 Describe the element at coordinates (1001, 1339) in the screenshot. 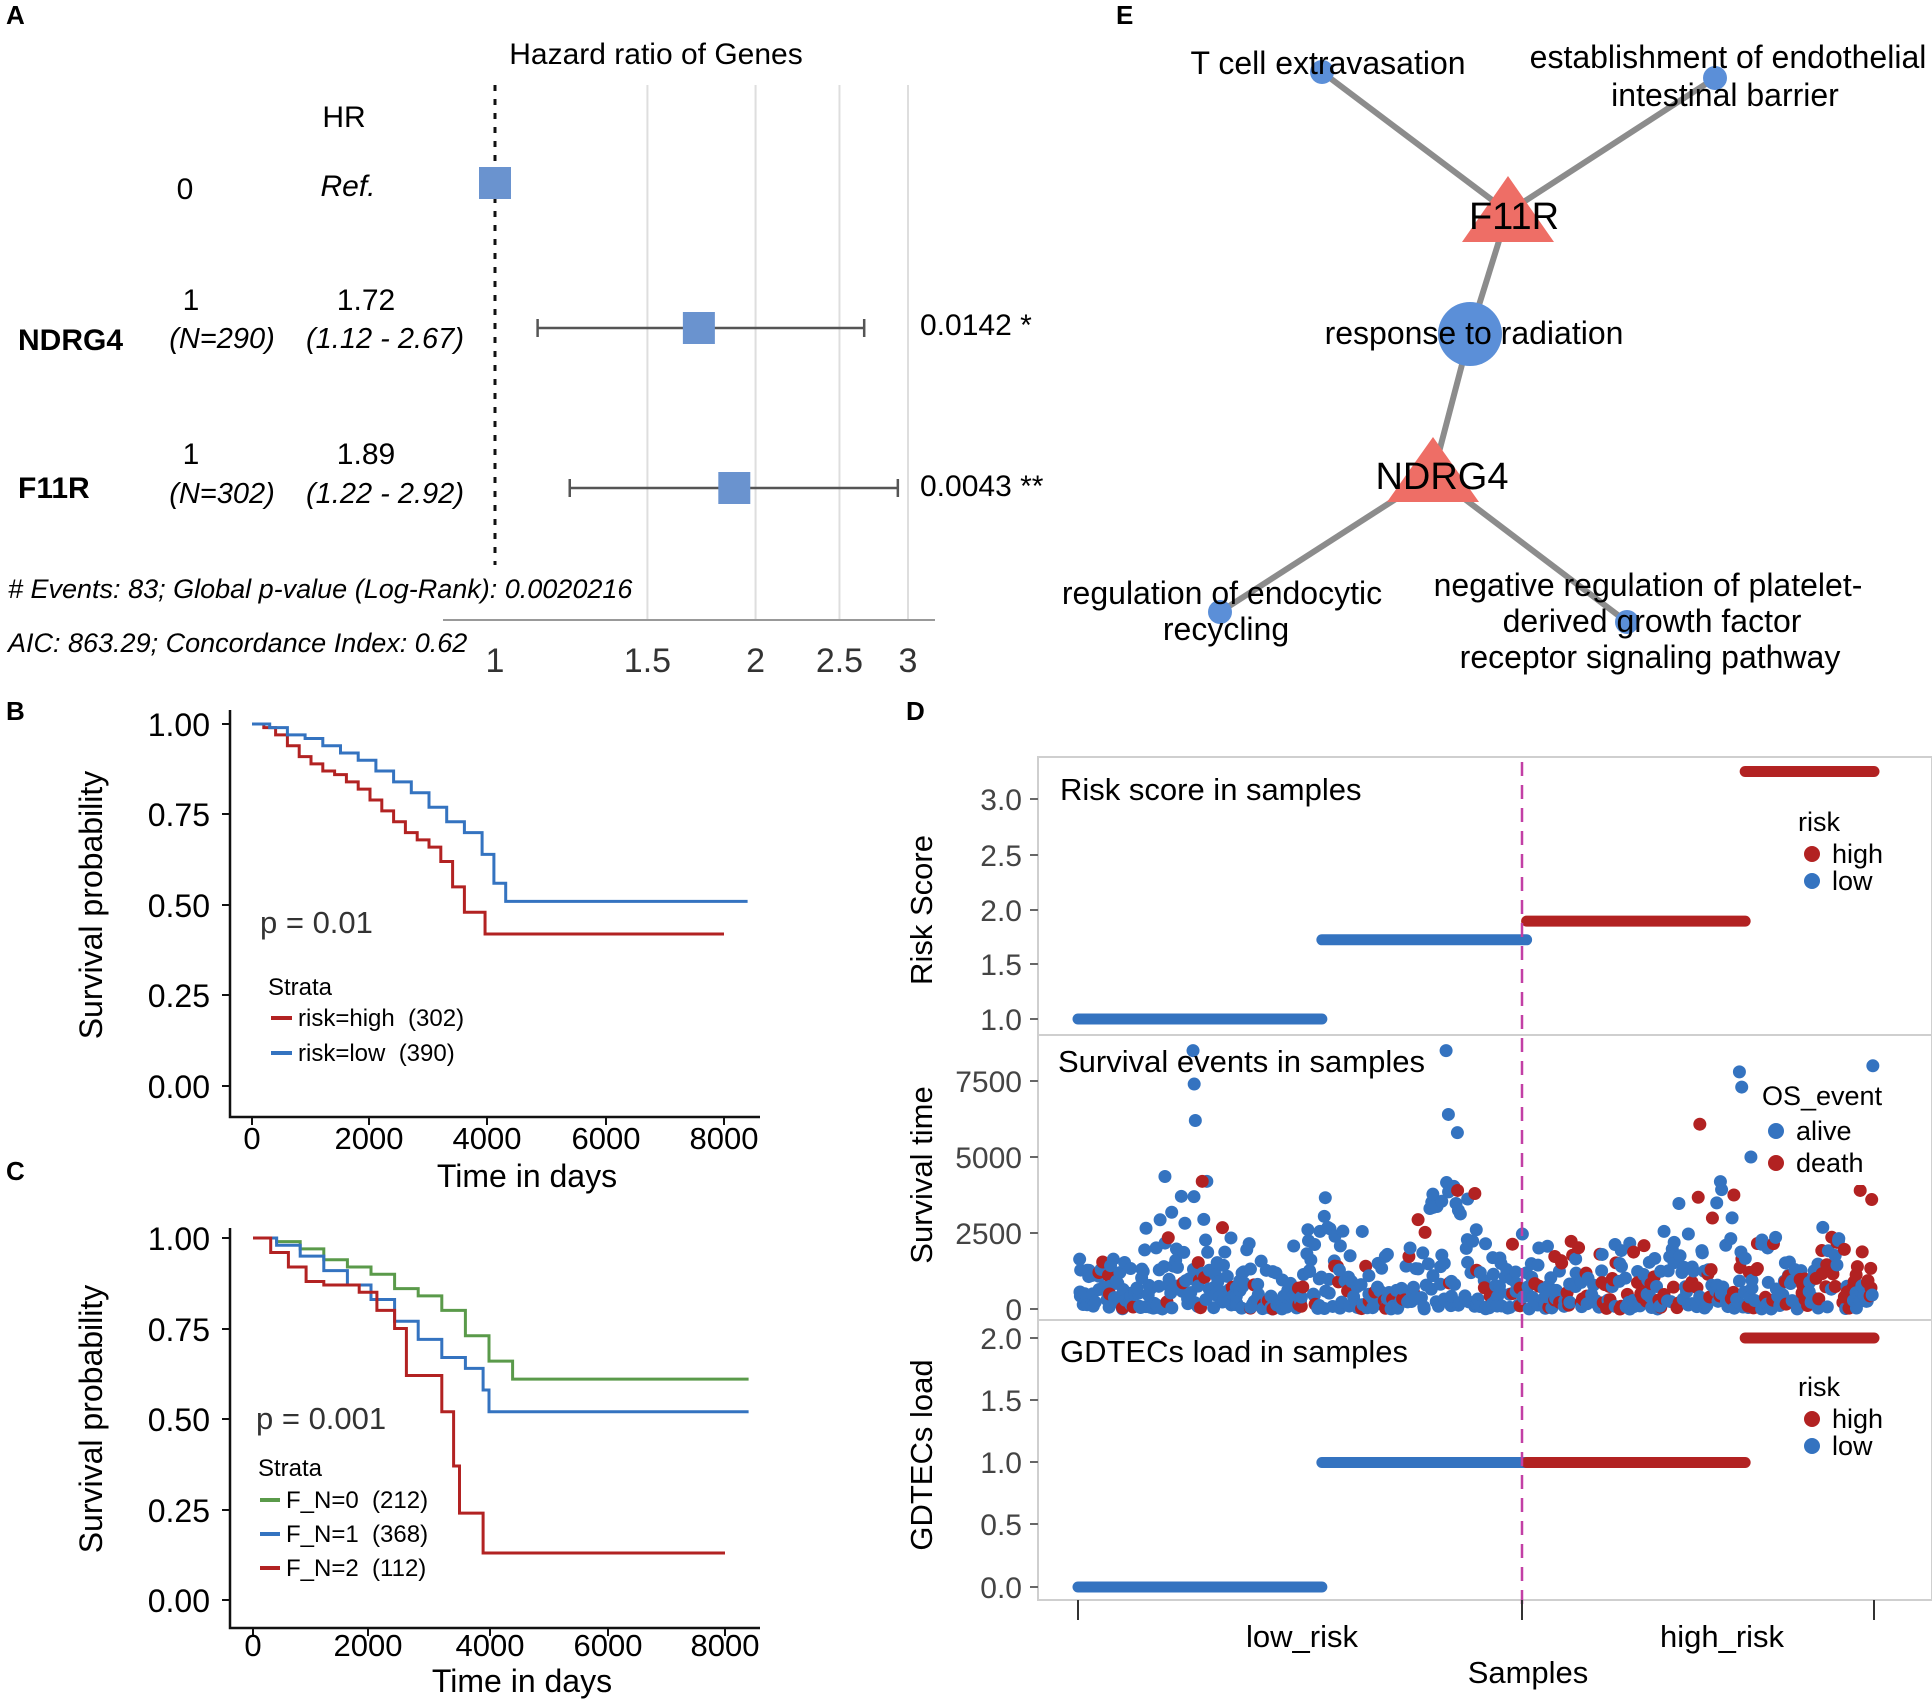

I see `y-tick-label: 2.0` at that location.